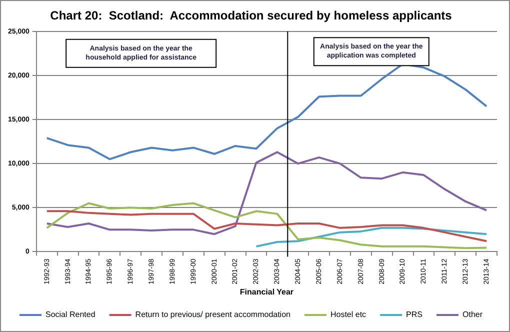 The height and width of the screenshot is (332, 510). I want to click on legend-label: PRS, so click(414, 315).